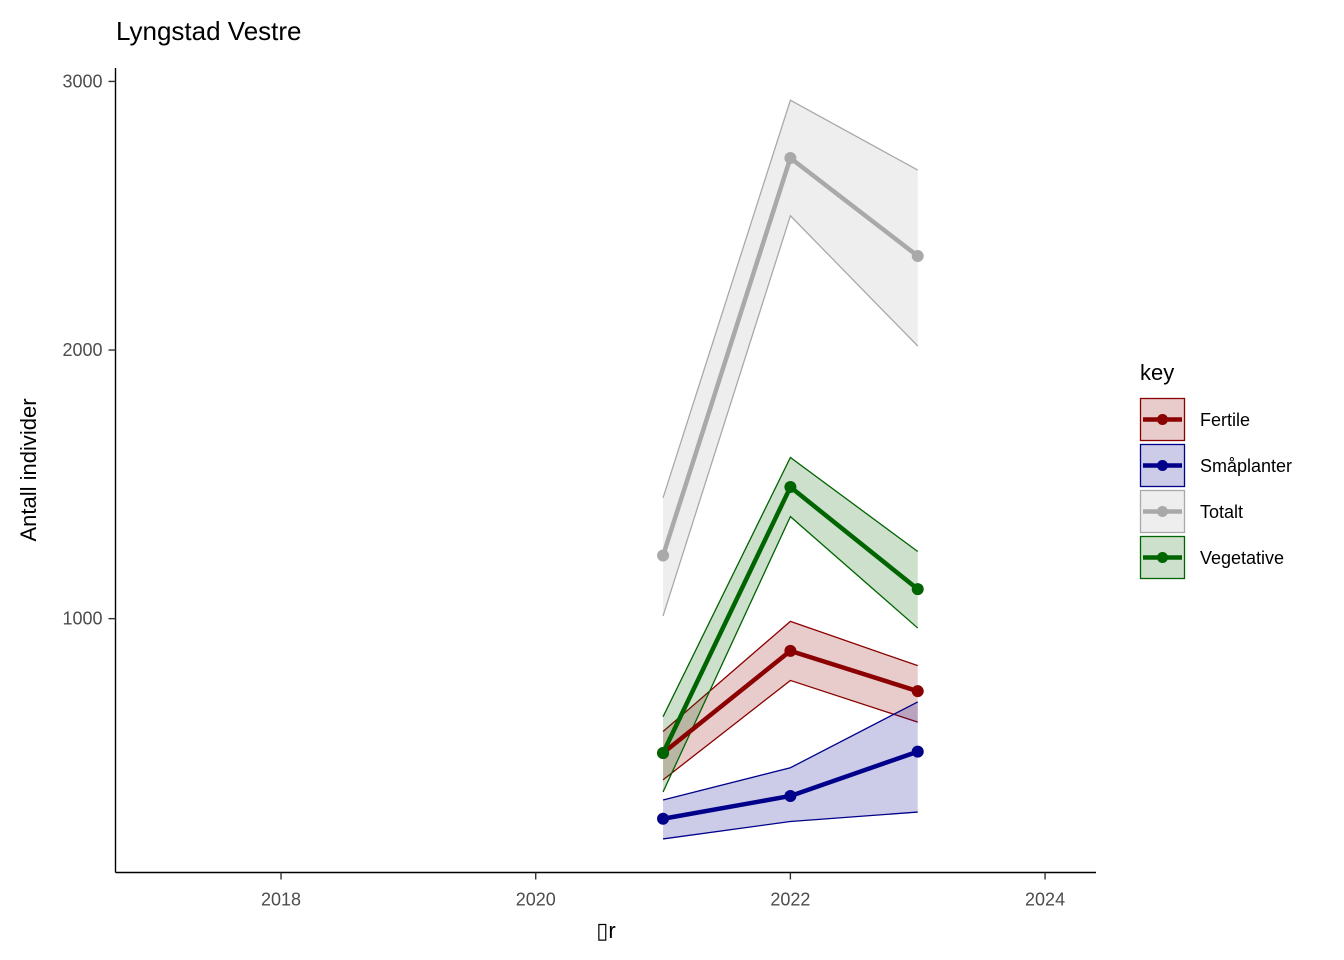 The height and width of the screenshot is (960, 1344). Describe the element at coordinates (1225, 420) in the screenshot. I see `legend-label-fertile: Fertile` at that location.